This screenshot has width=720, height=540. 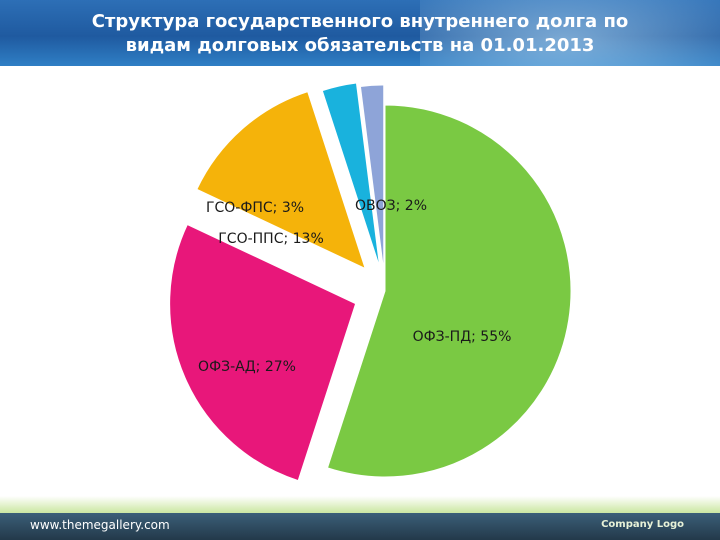 I want to click on slice-data-label: ОВОЗ; 2%, so click(x=391, y=206).